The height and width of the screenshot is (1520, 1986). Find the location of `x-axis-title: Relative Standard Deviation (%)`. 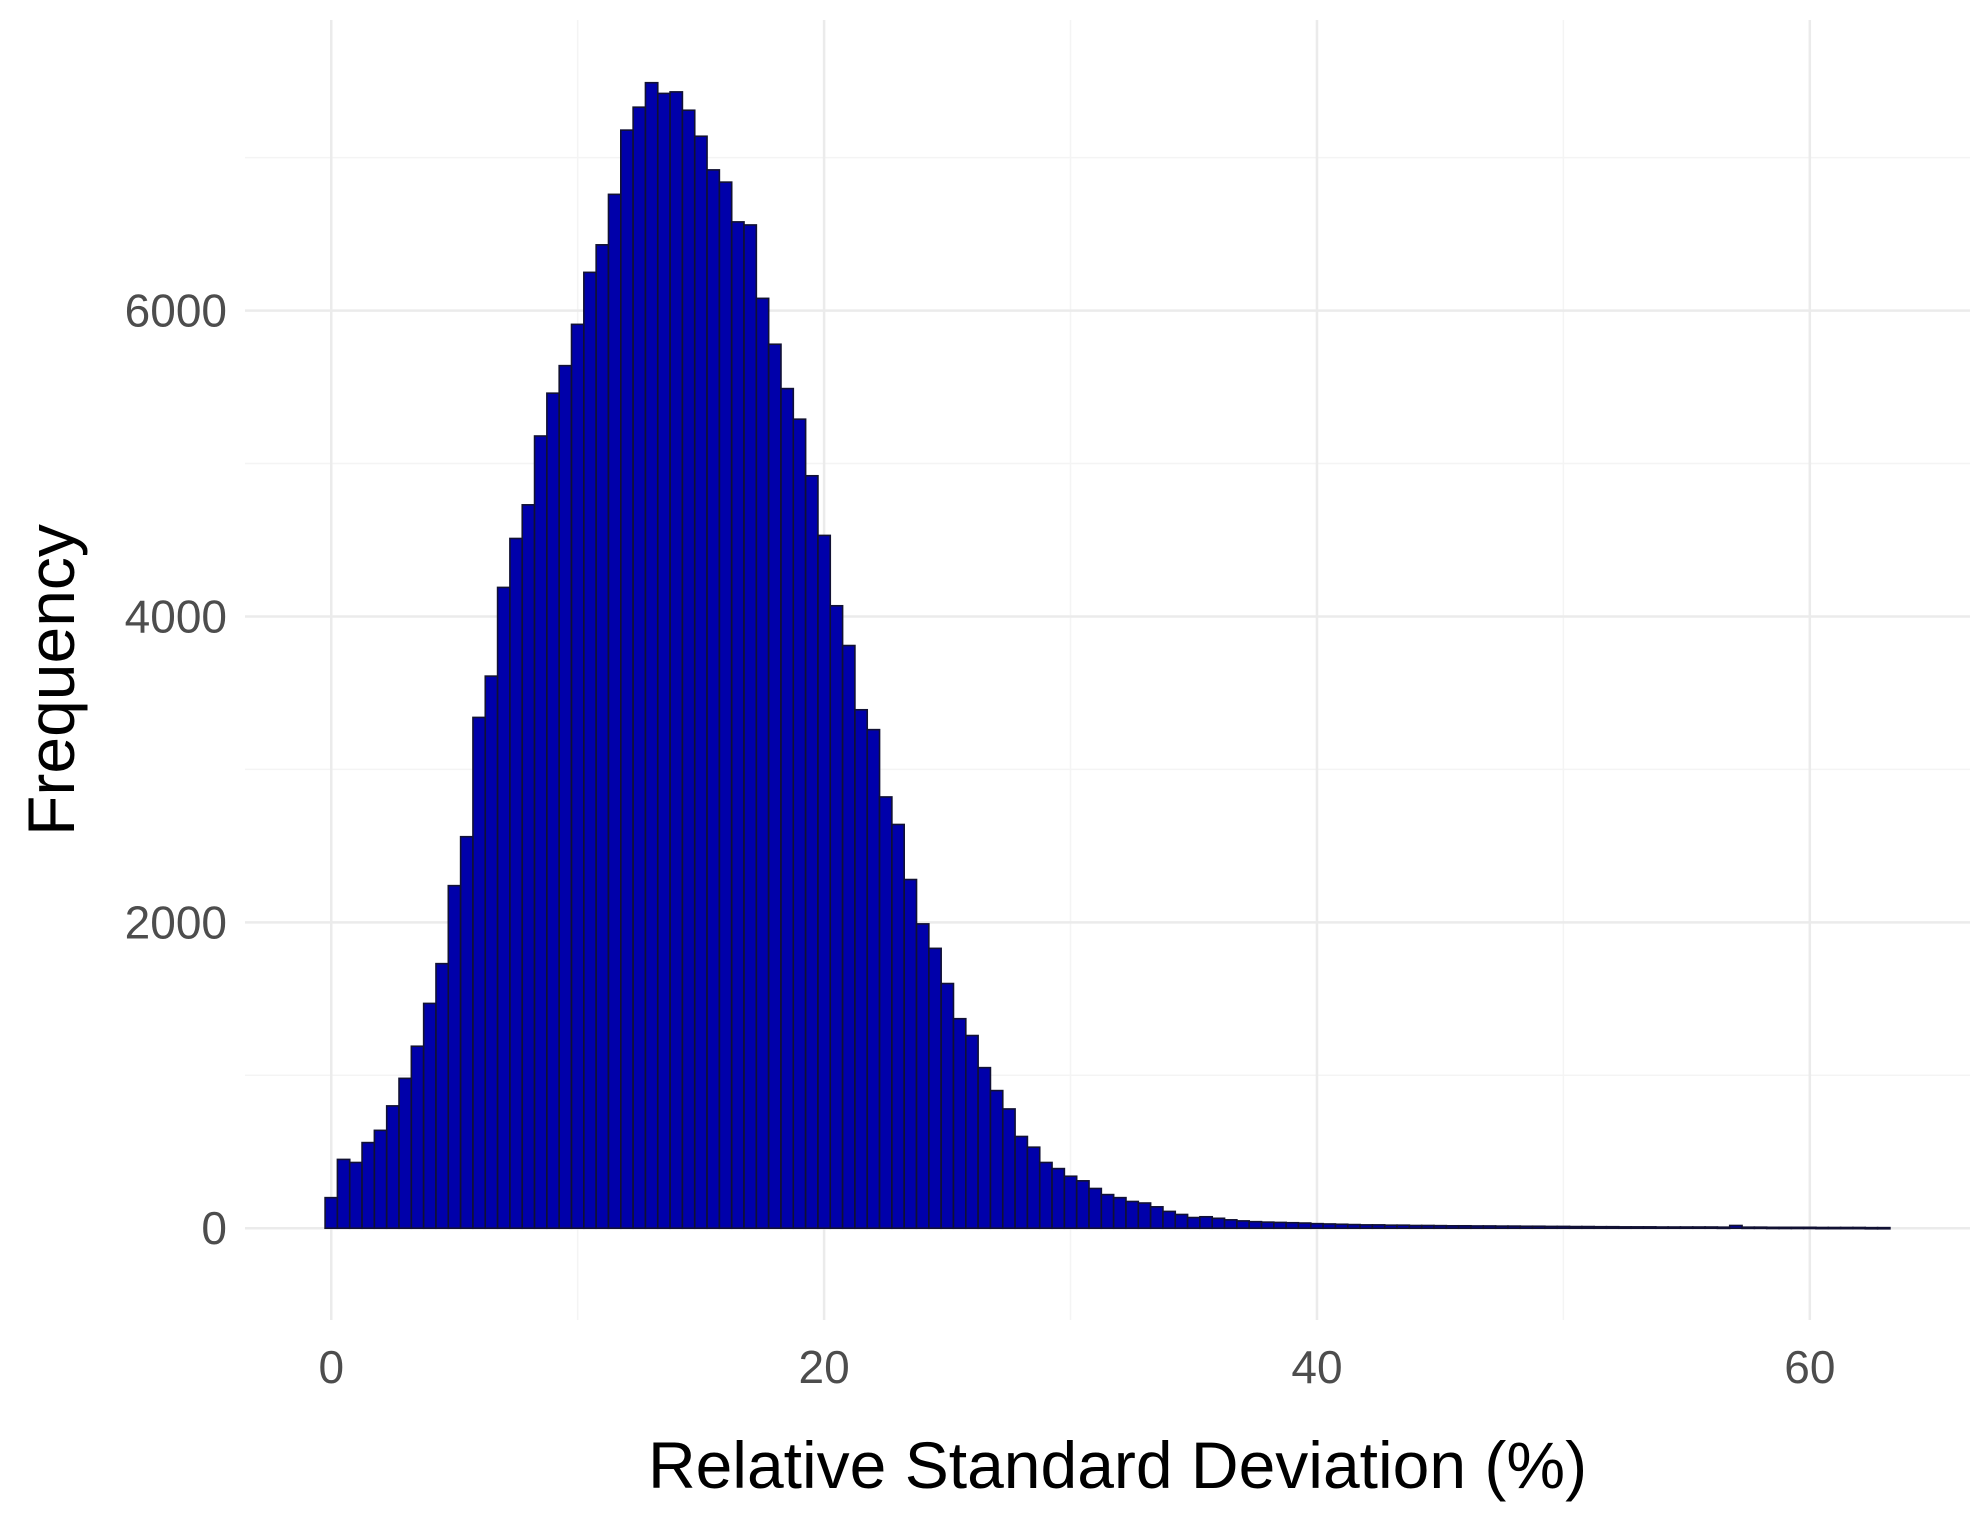

x-axis-title: Relative Standard Deviation (%) is located at coordinates (1117, 1465).